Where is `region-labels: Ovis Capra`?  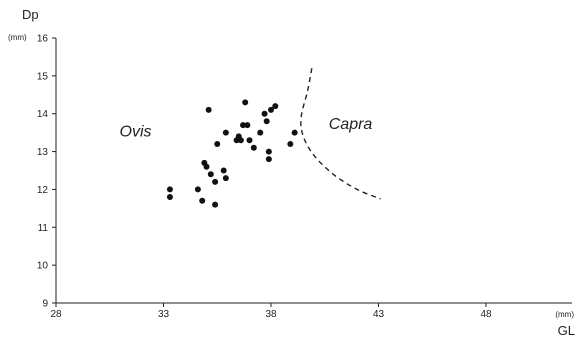 region-labels: Ovis Capra is located at coordinates (246, 128).